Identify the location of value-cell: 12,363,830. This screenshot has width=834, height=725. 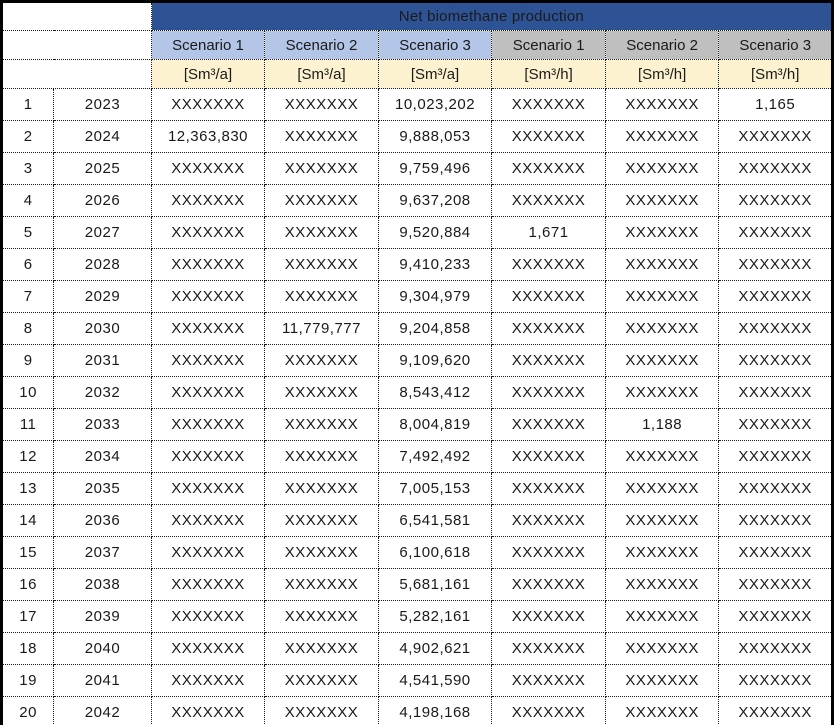
(208, 136).